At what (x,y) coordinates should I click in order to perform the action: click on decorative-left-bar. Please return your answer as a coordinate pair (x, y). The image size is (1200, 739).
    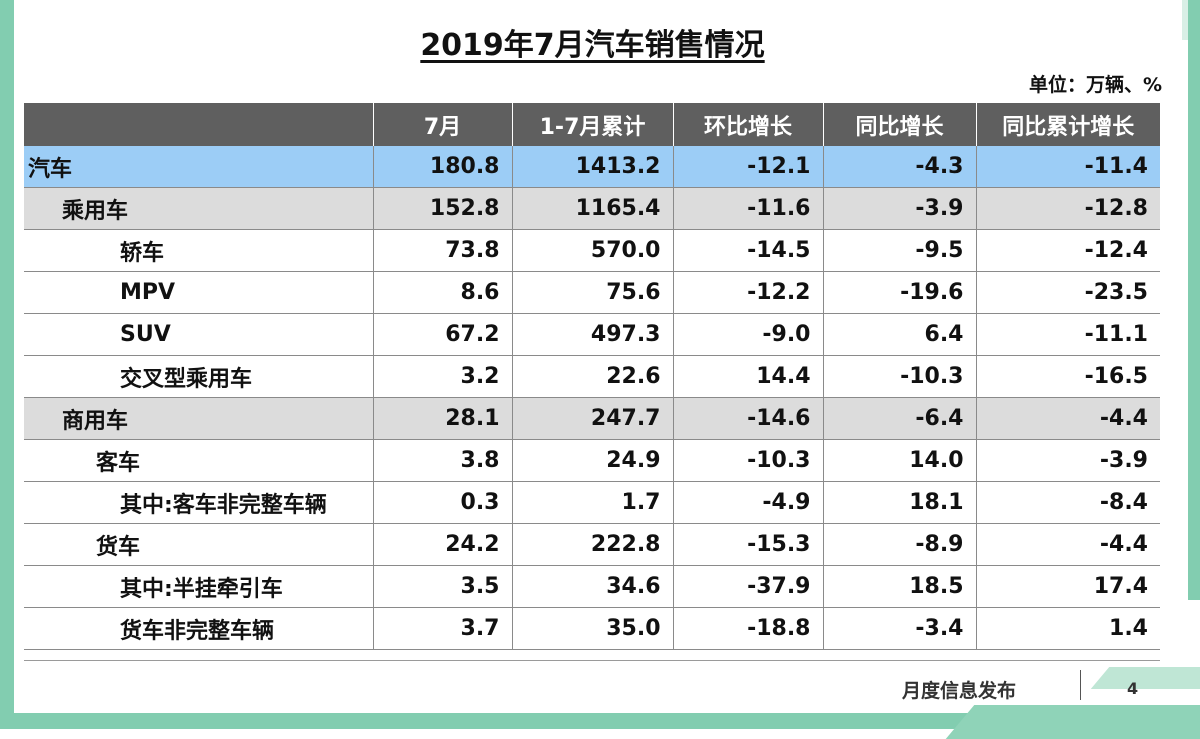
    Looking at the image, I should click on (7, 364).